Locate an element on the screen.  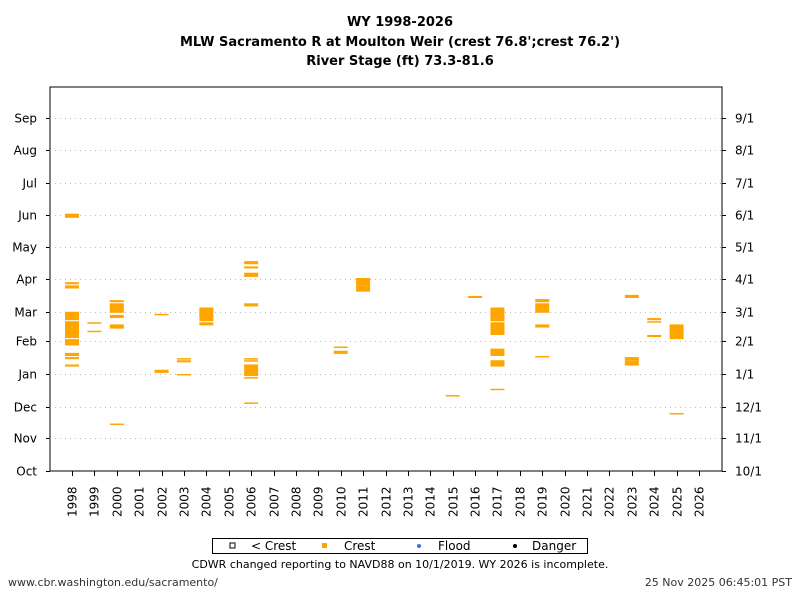
y-tick-label-right: 12/1 is located at coordinates (748, 408).